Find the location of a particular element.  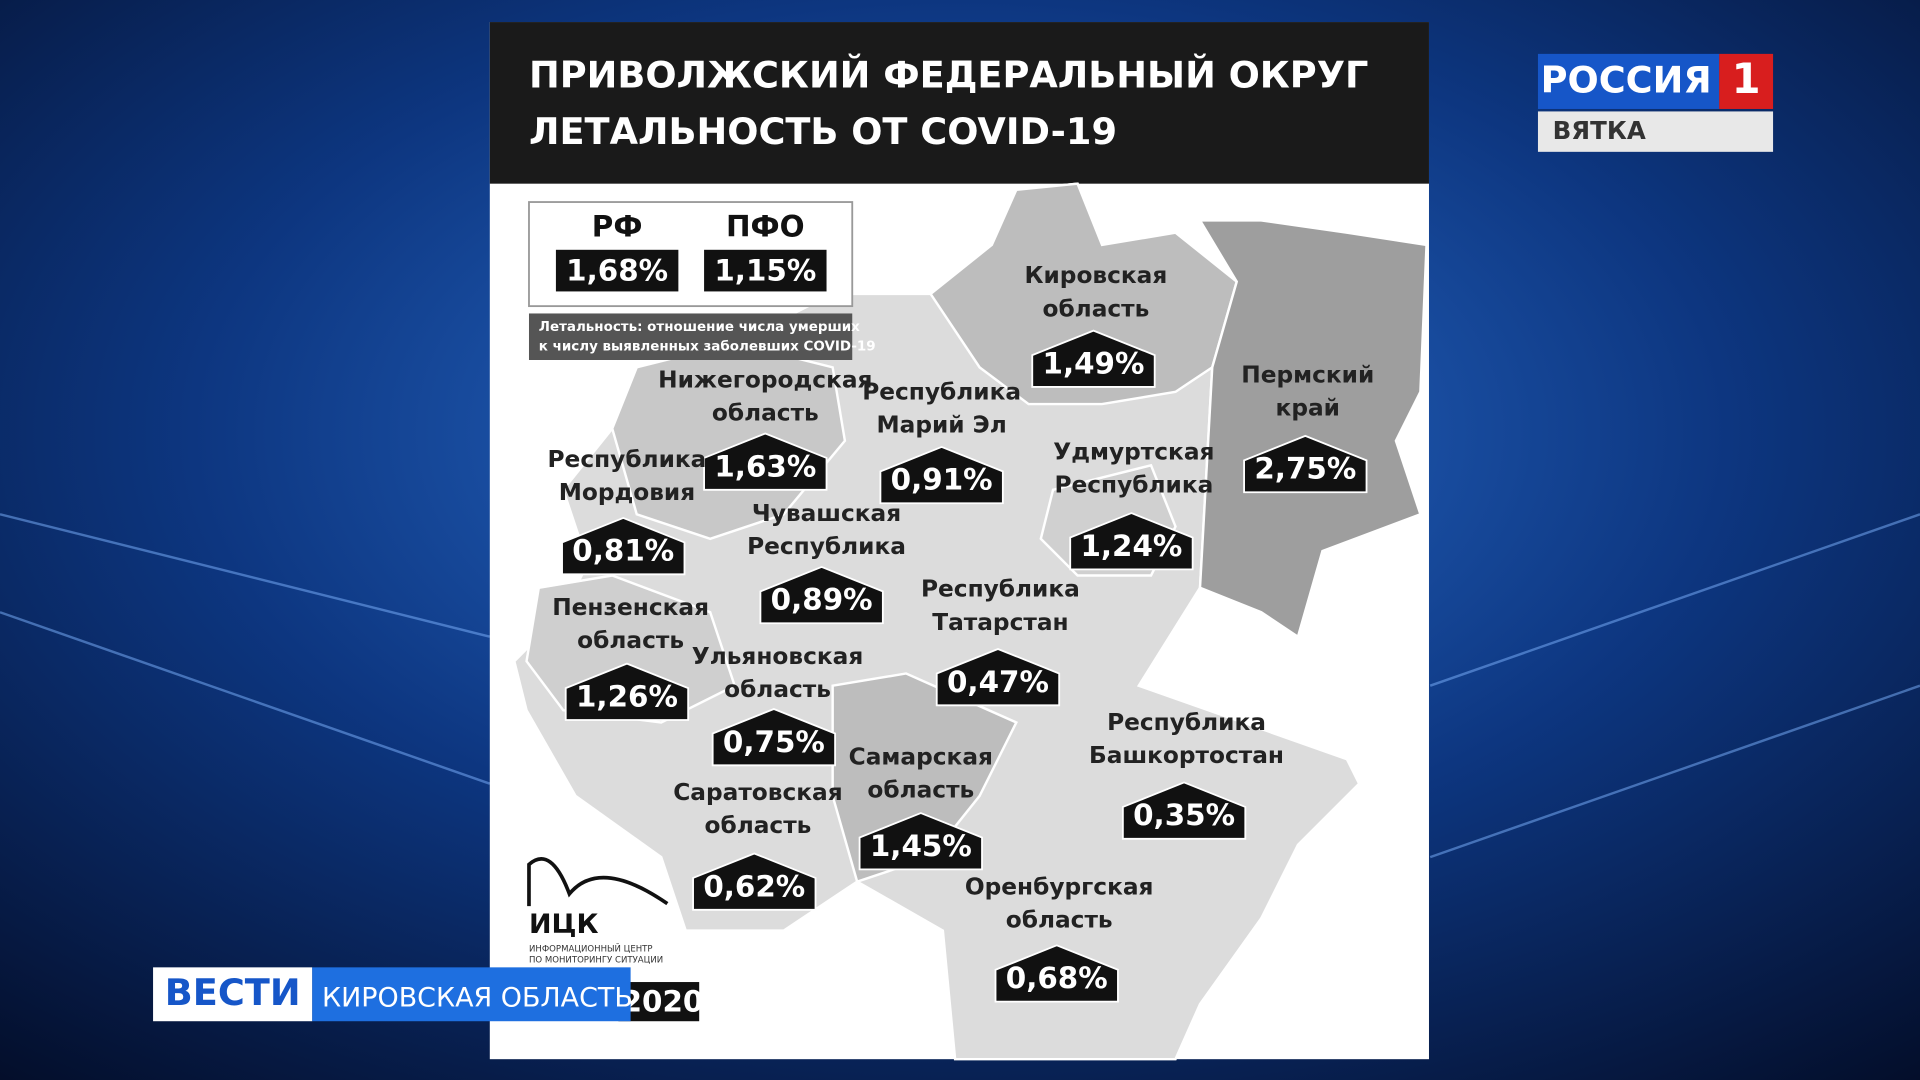

title: ЛЕТАЛЬНОСТЬ ОТ COVID-19 is located at coordinates (823, 131).